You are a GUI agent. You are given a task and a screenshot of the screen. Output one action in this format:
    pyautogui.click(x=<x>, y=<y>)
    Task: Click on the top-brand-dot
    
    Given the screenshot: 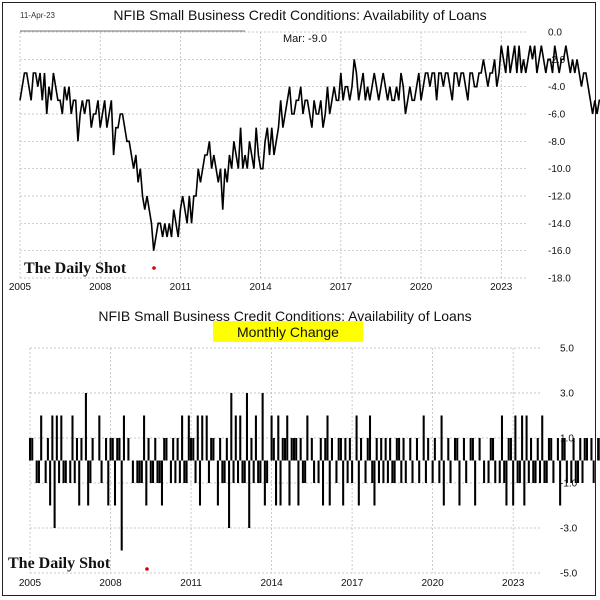 What is the action you would take?
    pyautogui.click(x=154, y=268)
    